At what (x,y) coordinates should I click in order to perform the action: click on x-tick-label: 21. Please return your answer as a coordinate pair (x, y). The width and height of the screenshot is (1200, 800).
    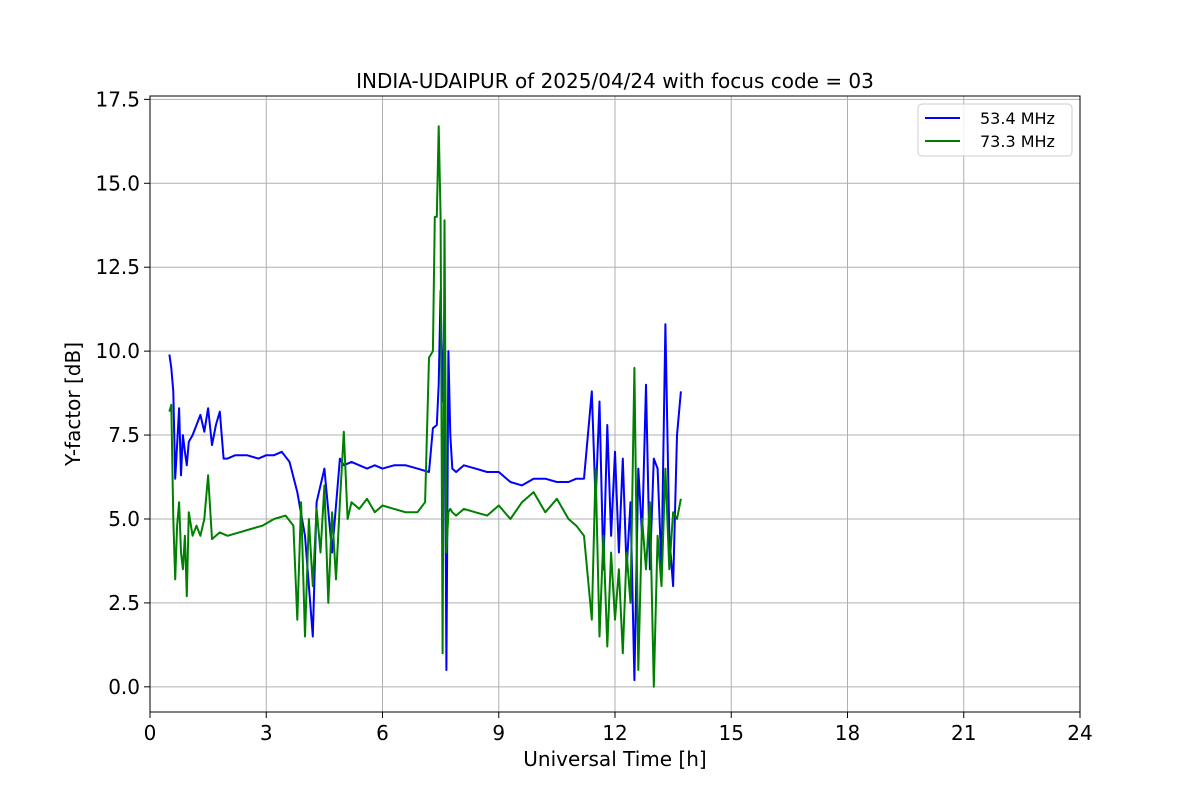
    Looking at the image, I should click on (963, 733).